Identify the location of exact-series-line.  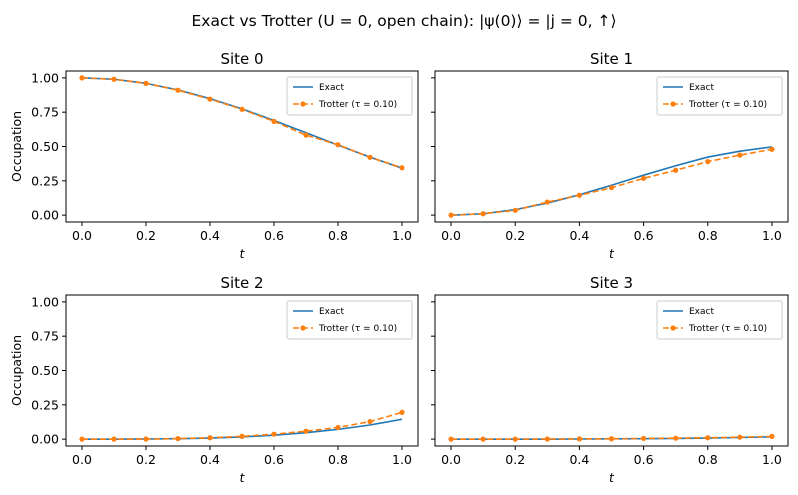
(612, 181).